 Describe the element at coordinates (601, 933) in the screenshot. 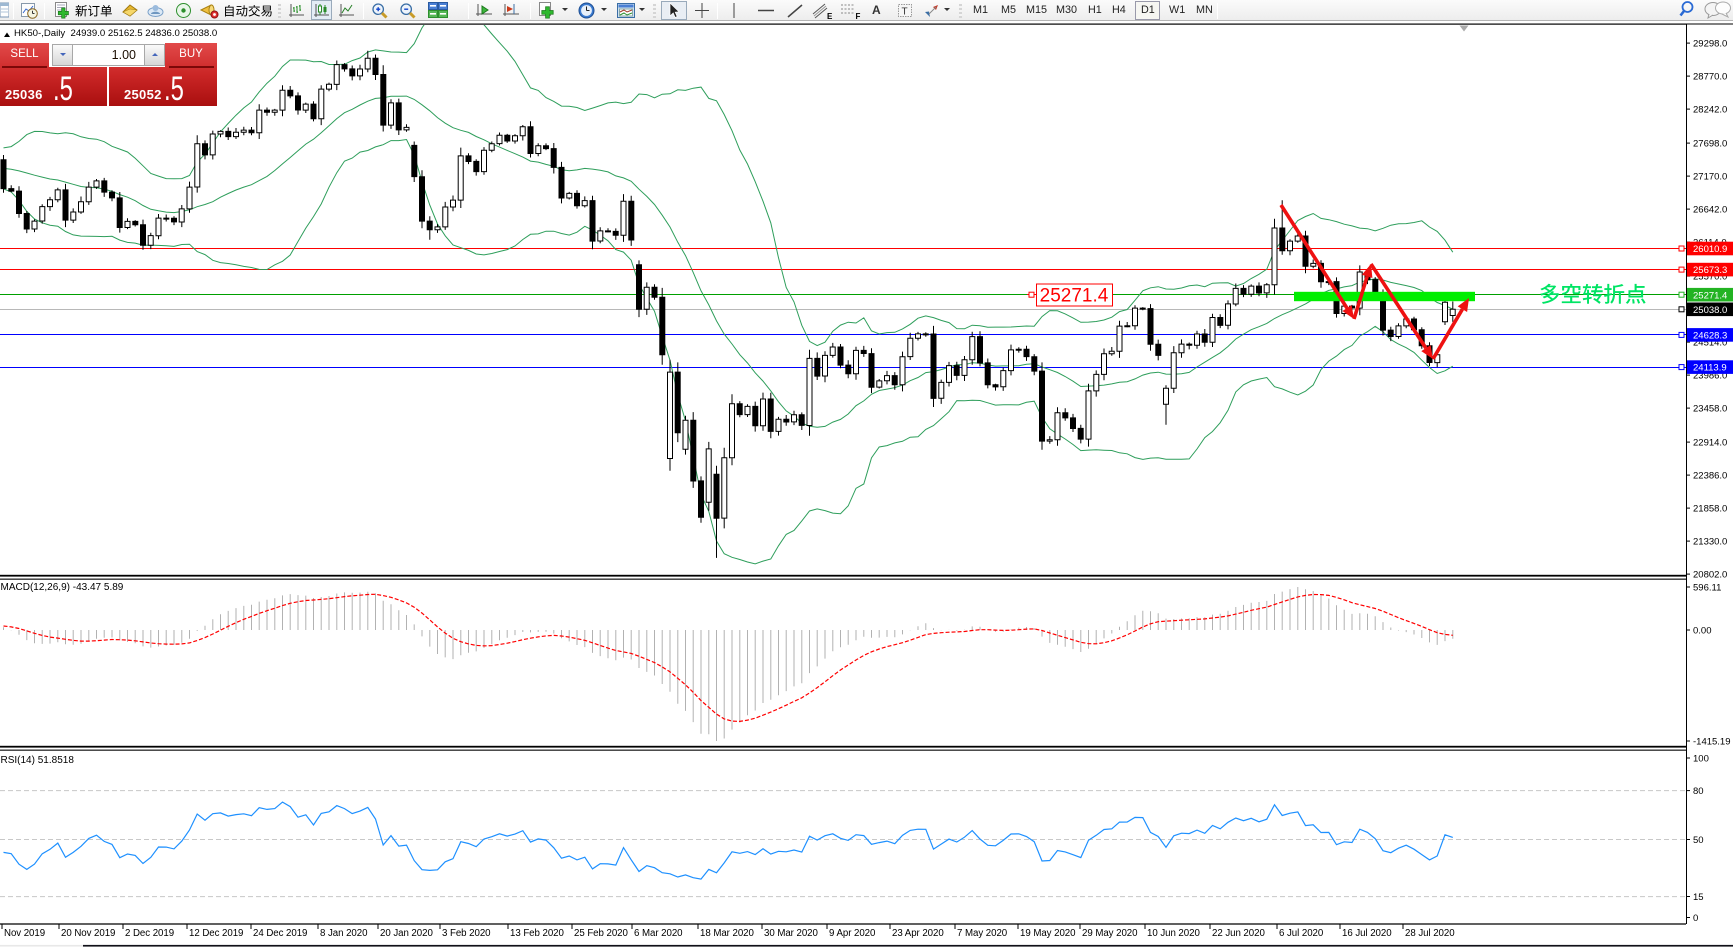

I see `svg-text: 25 Feb 2020` at that location.